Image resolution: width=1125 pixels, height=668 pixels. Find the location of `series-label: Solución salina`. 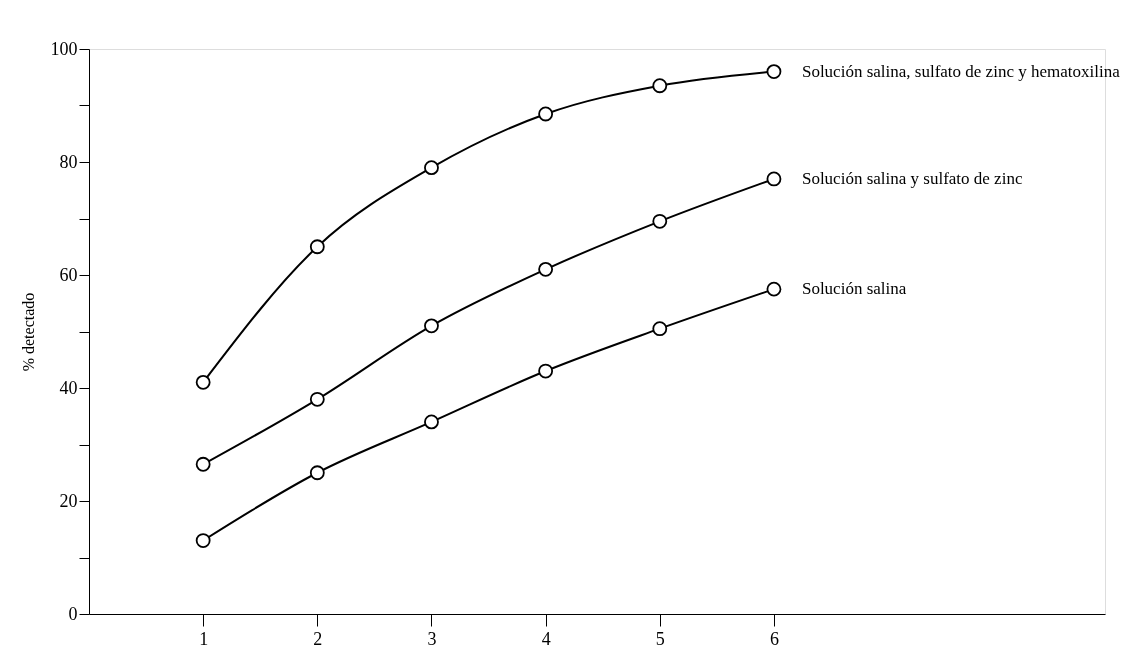

series-label: Solución salina is located at coordinates (854, 289).